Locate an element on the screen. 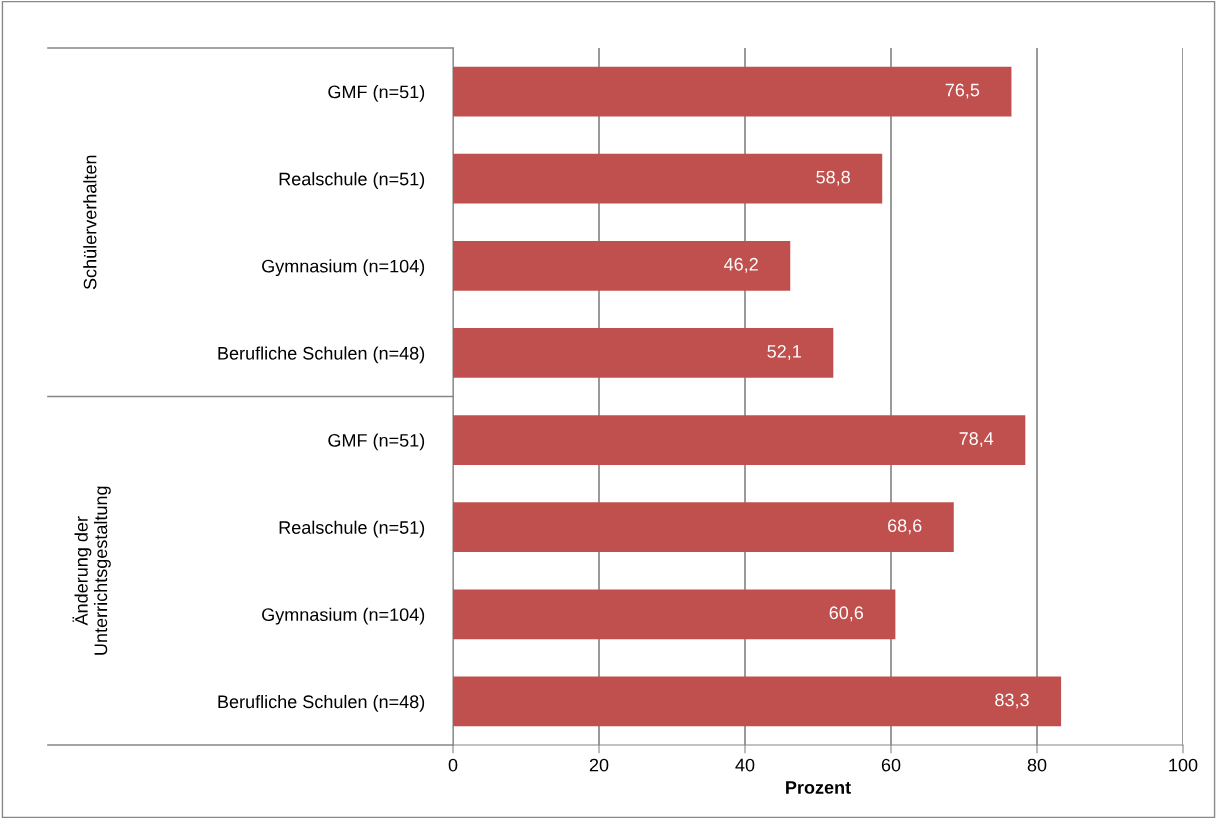 The width and height of the screenshot is (1217, 819). x-tick-label: 100 is located at coordinates (1183, 765).